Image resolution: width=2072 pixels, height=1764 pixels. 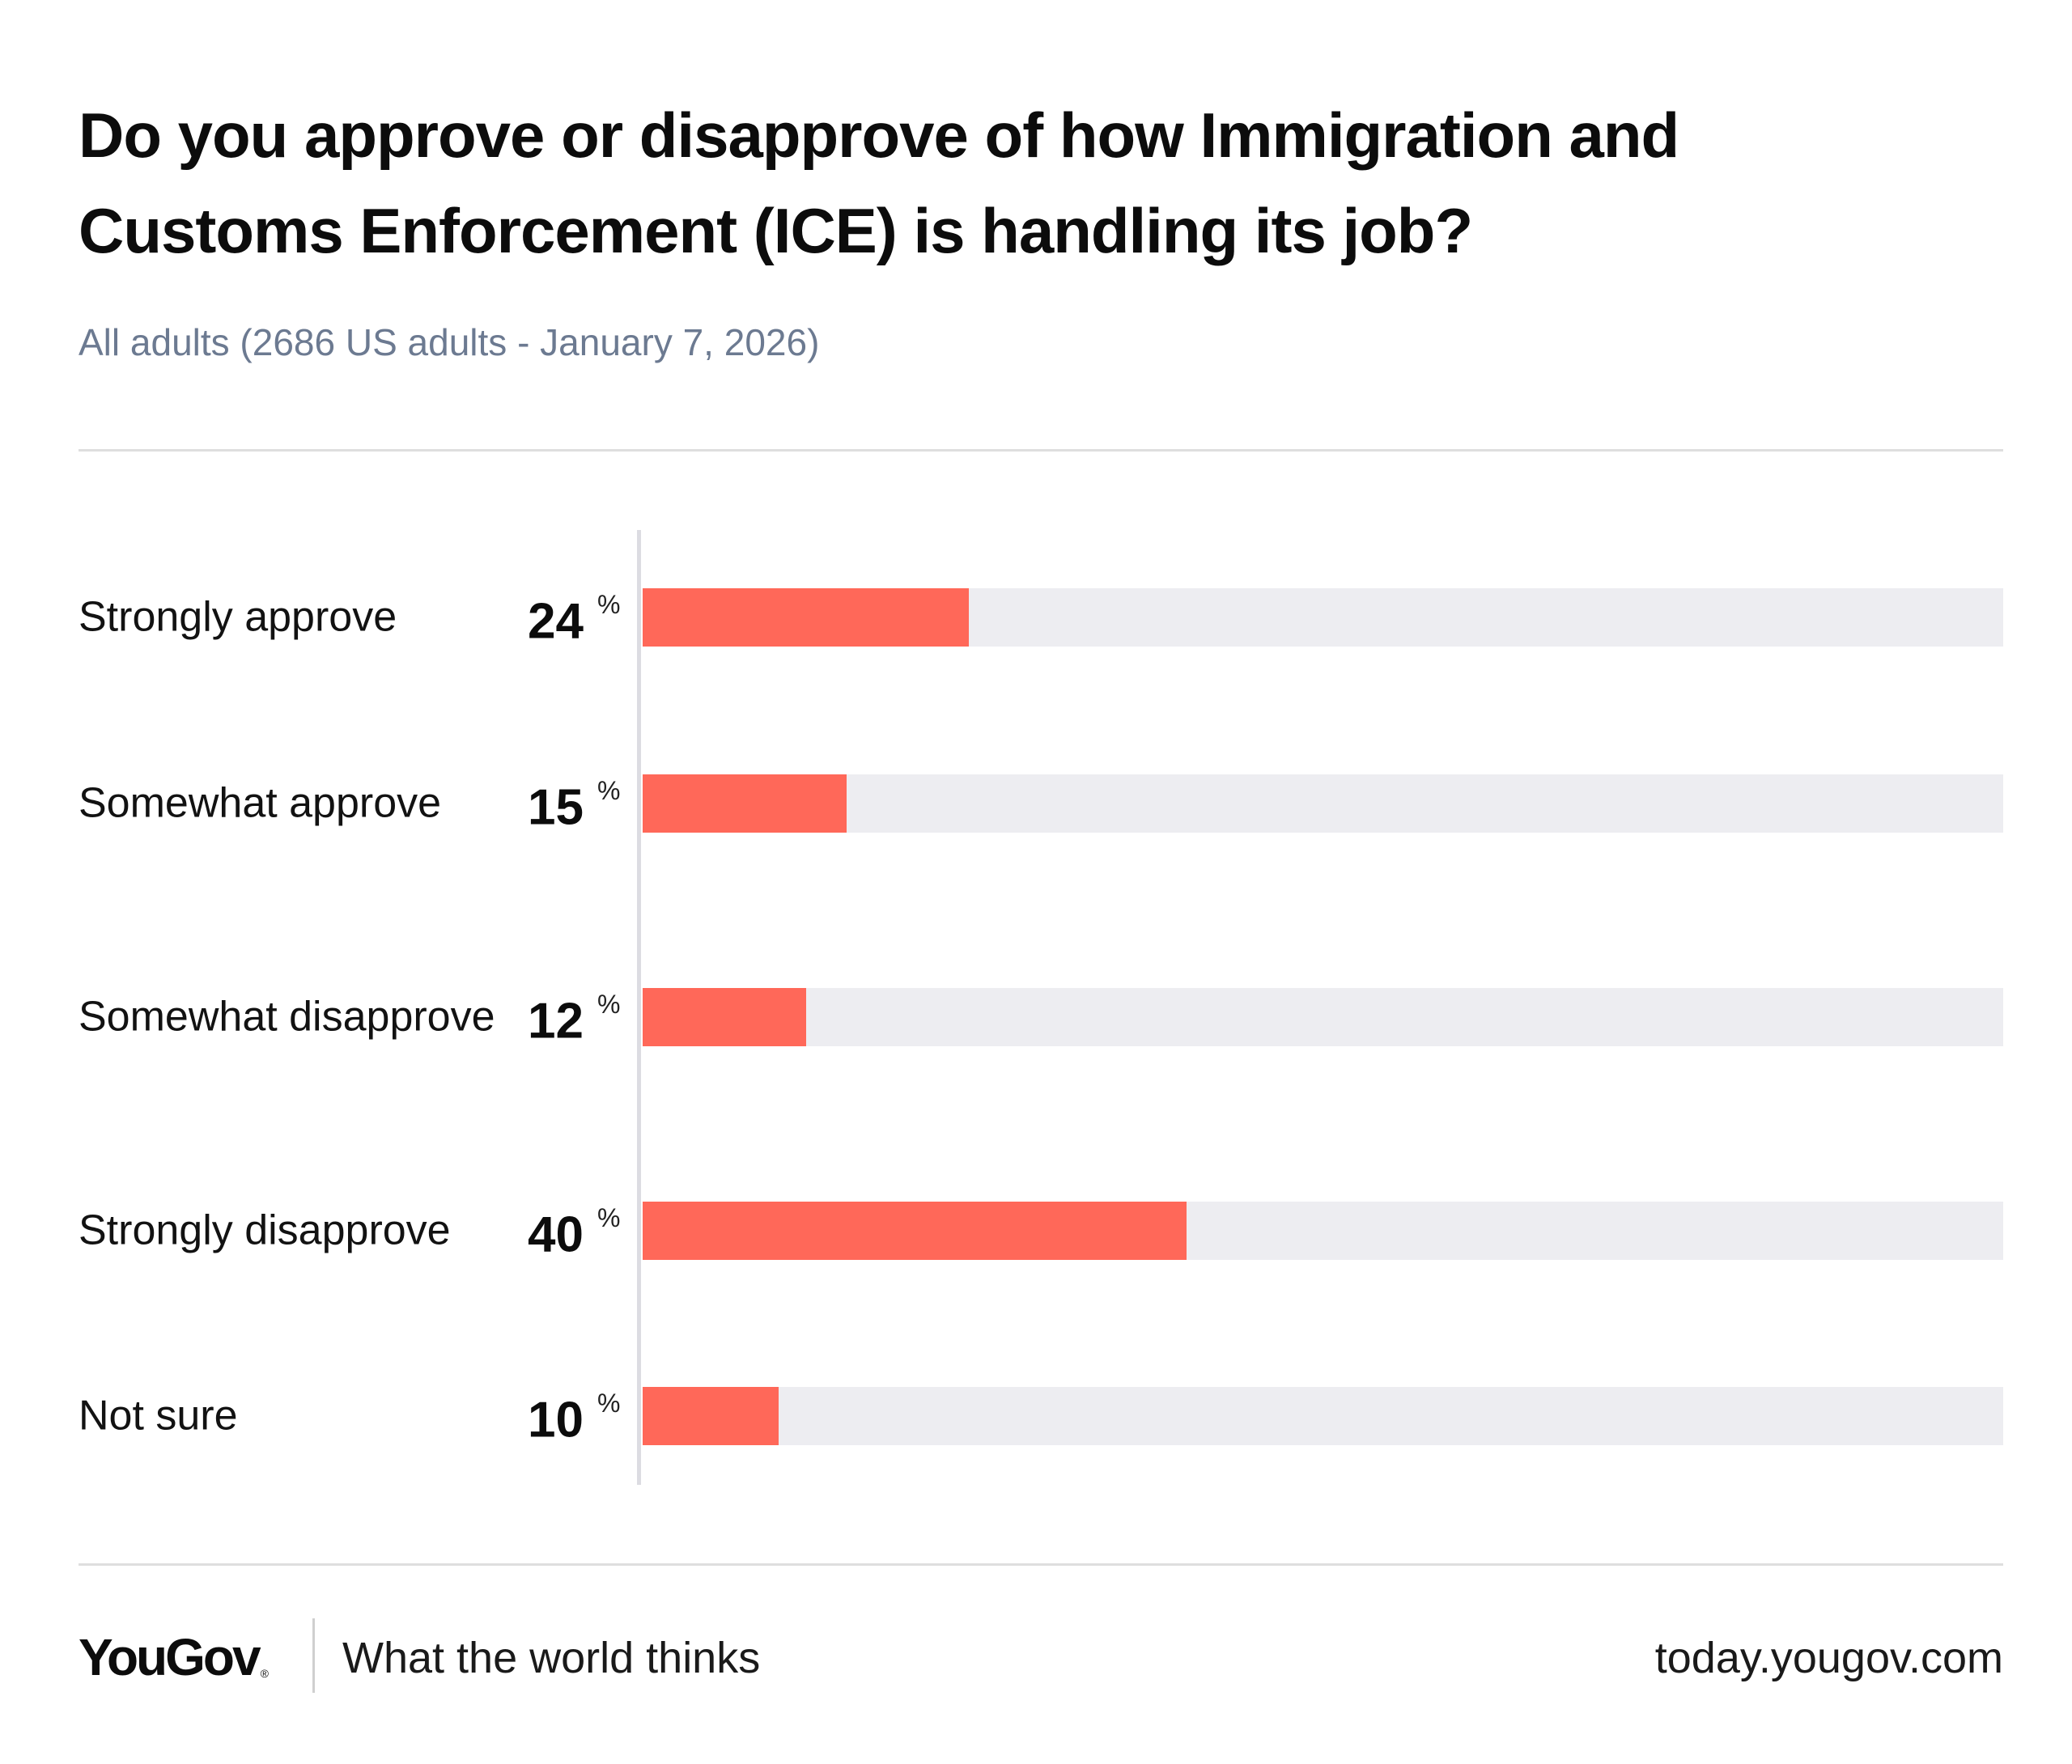 What do you see at coordinates (158, 1416) in the screenshot?
I see `category-label: Not sure` at bounding box center [158, 1416].